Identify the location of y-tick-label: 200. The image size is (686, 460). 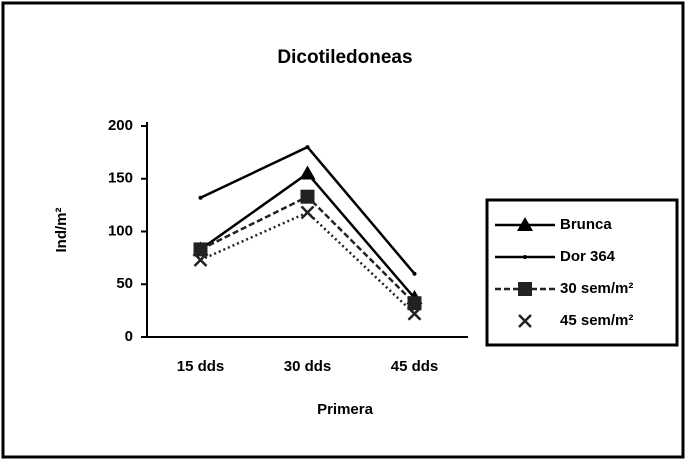
(120, 125).